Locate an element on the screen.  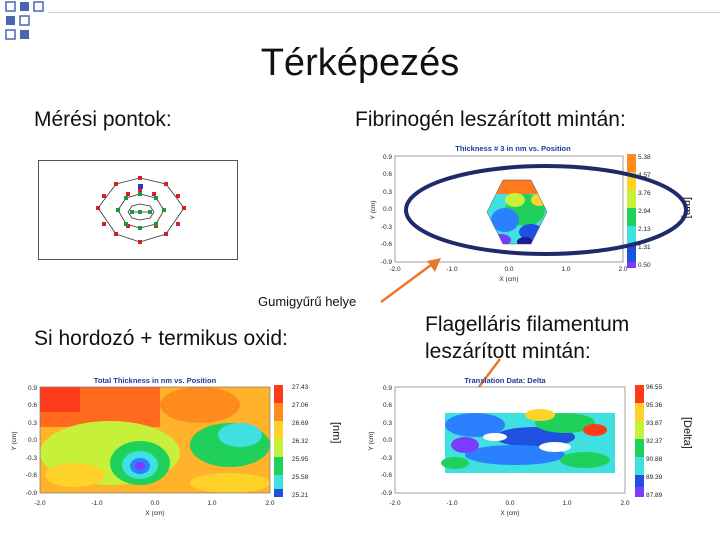
flag-x-ticks: -2.0 -1.0 0.0 1.0 2.0 is located at coordinates (509, 503).